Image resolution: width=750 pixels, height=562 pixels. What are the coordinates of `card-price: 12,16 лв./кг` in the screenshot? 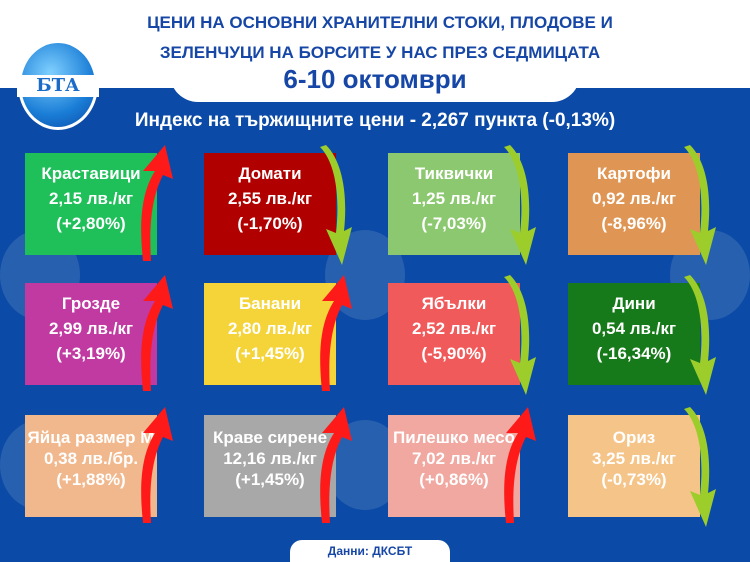 It's located at (270, 458).